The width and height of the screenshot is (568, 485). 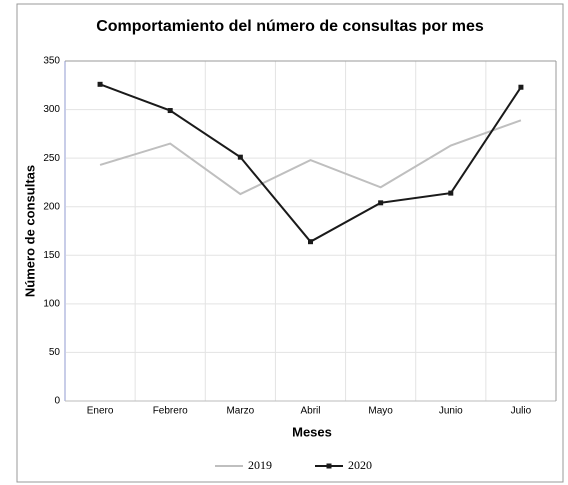 I want to click on y-tick-label: 50, so click(x=55, y=352).